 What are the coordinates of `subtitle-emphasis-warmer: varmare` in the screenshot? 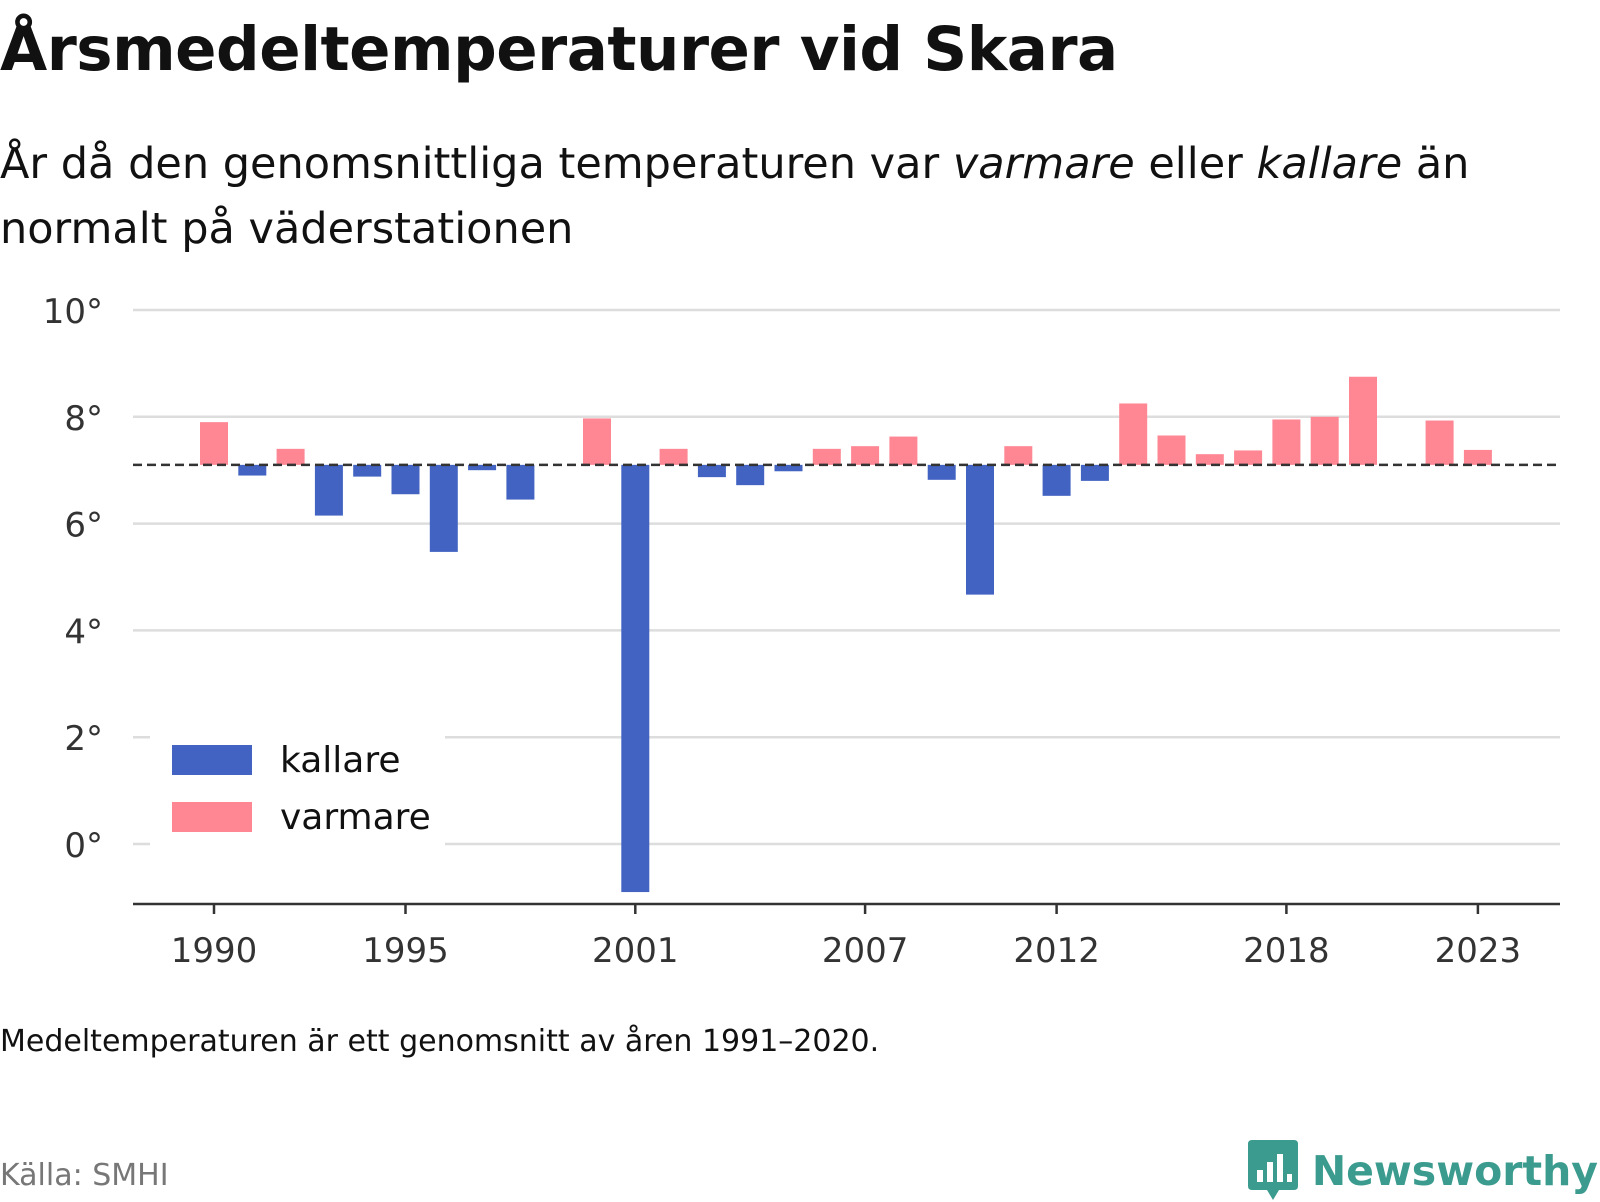 It's located at (1043, 164).